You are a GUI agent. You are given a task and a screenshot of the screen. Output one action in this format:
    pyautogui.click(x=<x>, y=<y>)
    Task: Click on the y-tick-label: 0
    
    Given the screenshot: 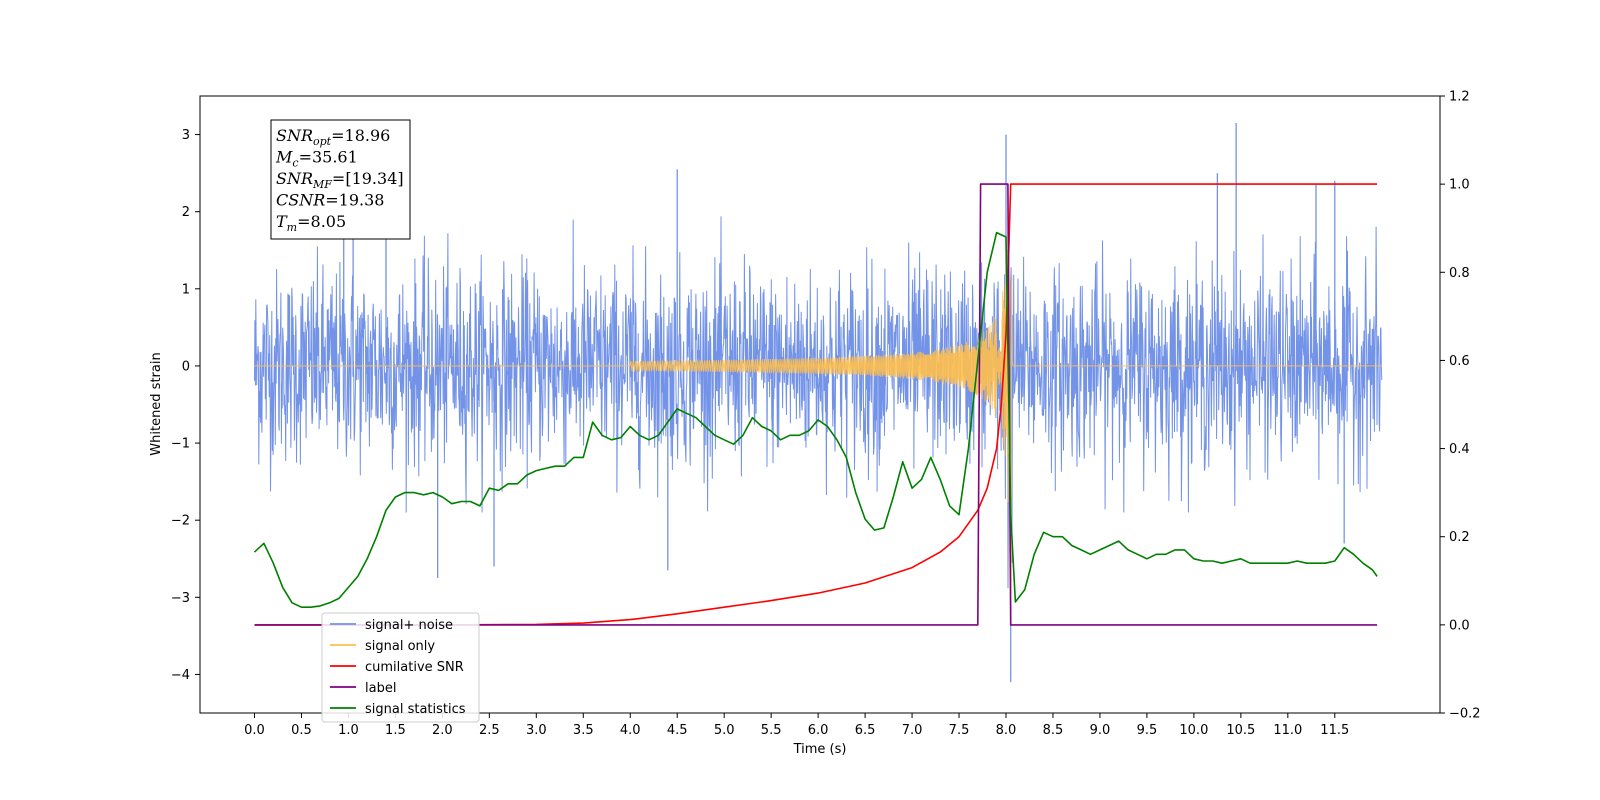 What is the action you would take?
    pyautogui.click(x=186, y=366)
    